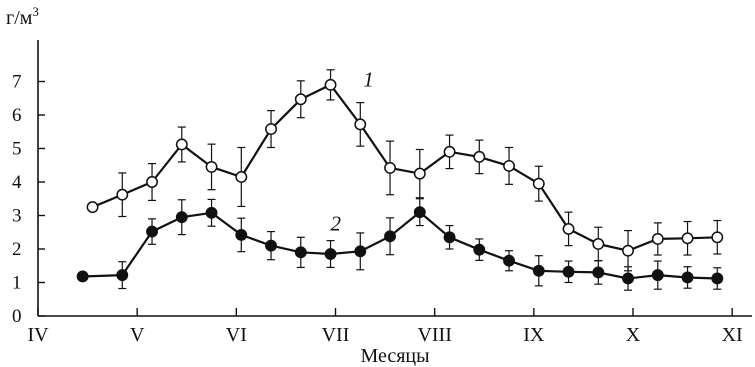  What do you see at coordinates (17, 149) in the screenshot?
I see `y-tick-label: 5` at bounding box center [17, 149].